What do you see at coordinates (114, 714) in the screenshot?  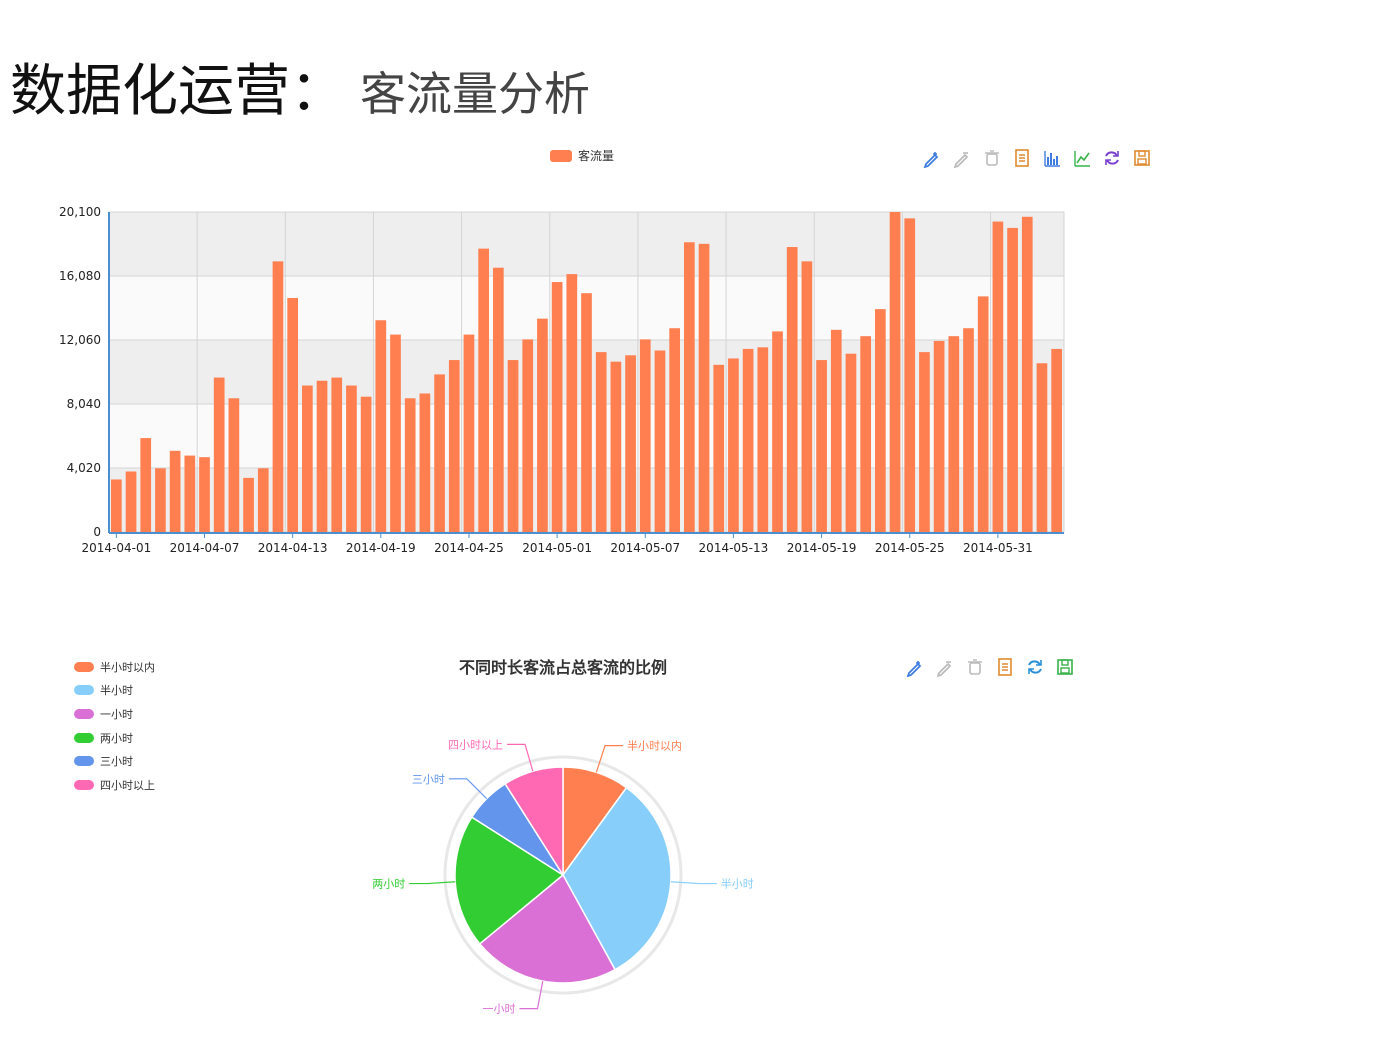 I see `pie-legend-item: 一小时` at bounding box center [114, 714].